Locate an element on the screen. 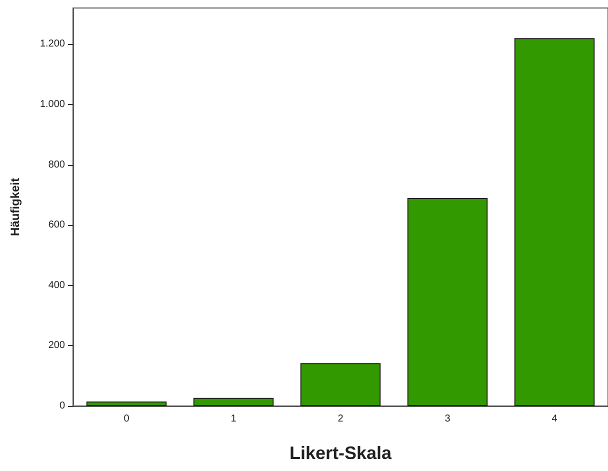 Image resolution: width=608 pixels, height=471 pixels. y-tick-label: 1.000 is located at coordinates (53, 104).